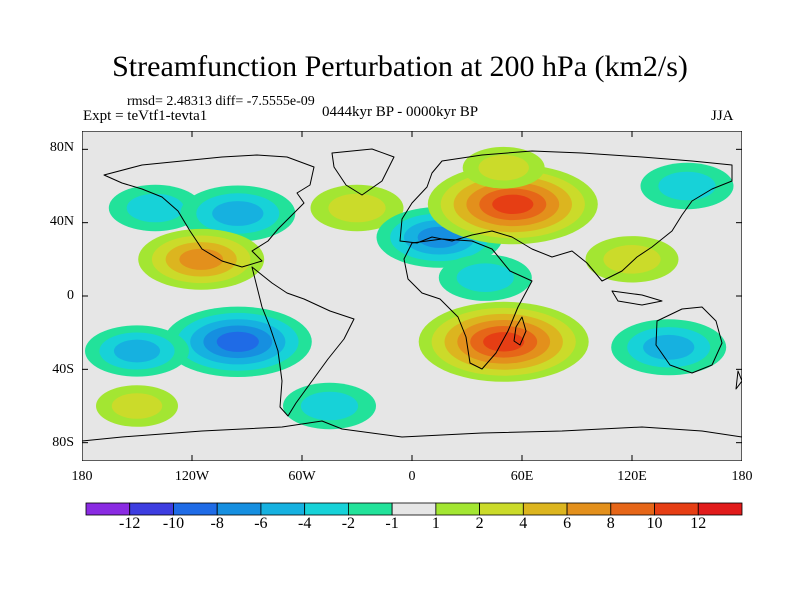  I want to click on coast-south-america, so click(303, 341).